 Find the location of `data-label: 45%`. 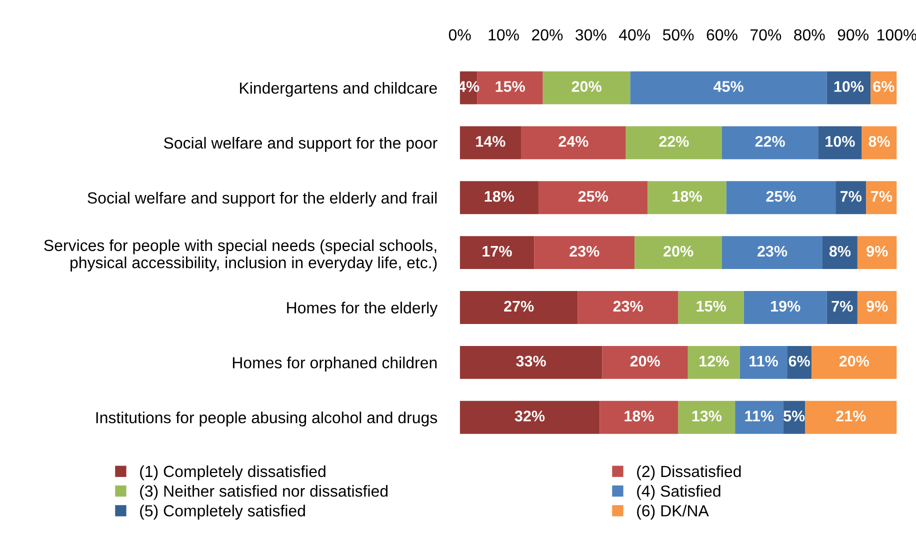

data-label: 45% is located at coordinates (728, 86).